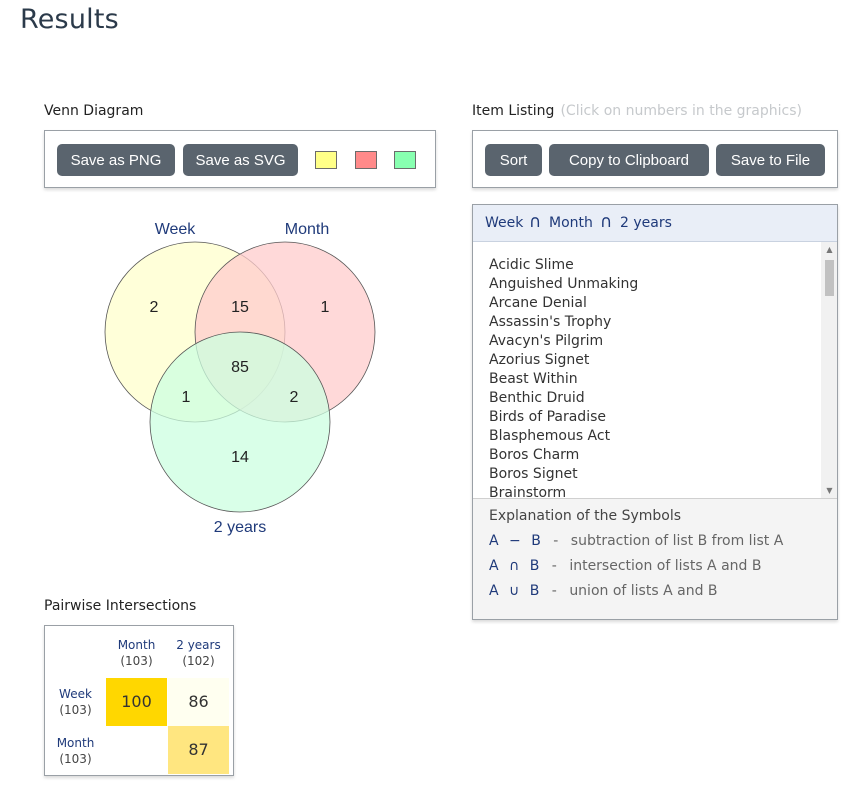 Image resolution: width=866 pixels, height=796 pixels. Describe the element at coordinates (240, 457) in the screenshot. I see `venn-count-2-years-only: 14` at that location.